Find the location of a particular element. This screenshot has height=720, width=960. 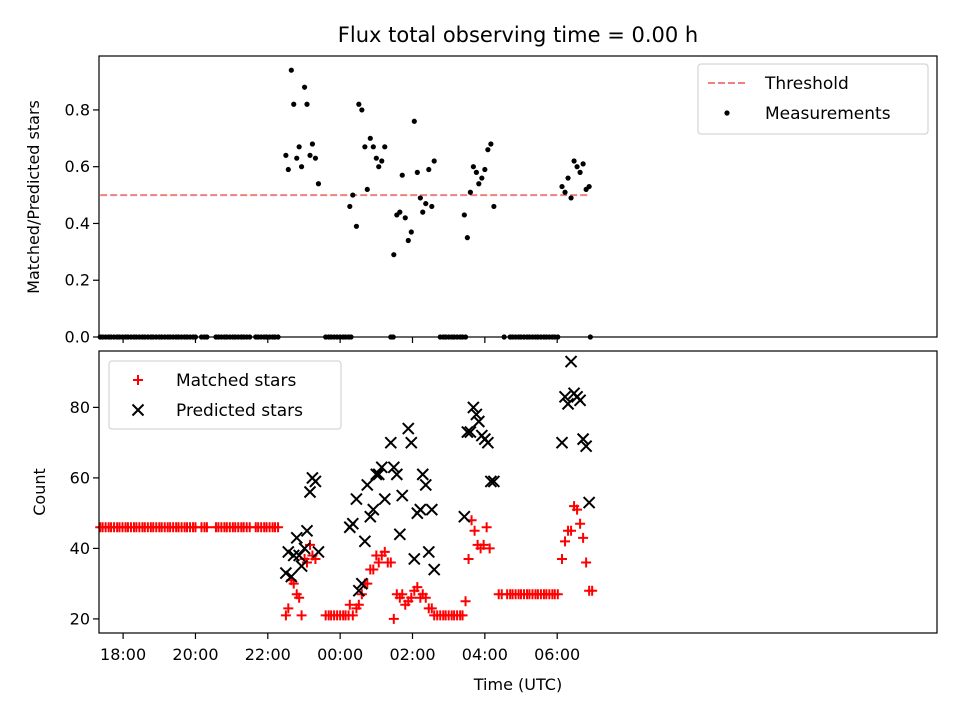

bottom-y-ticks: 20 40 60 80 is located at coordinates (84, 513).